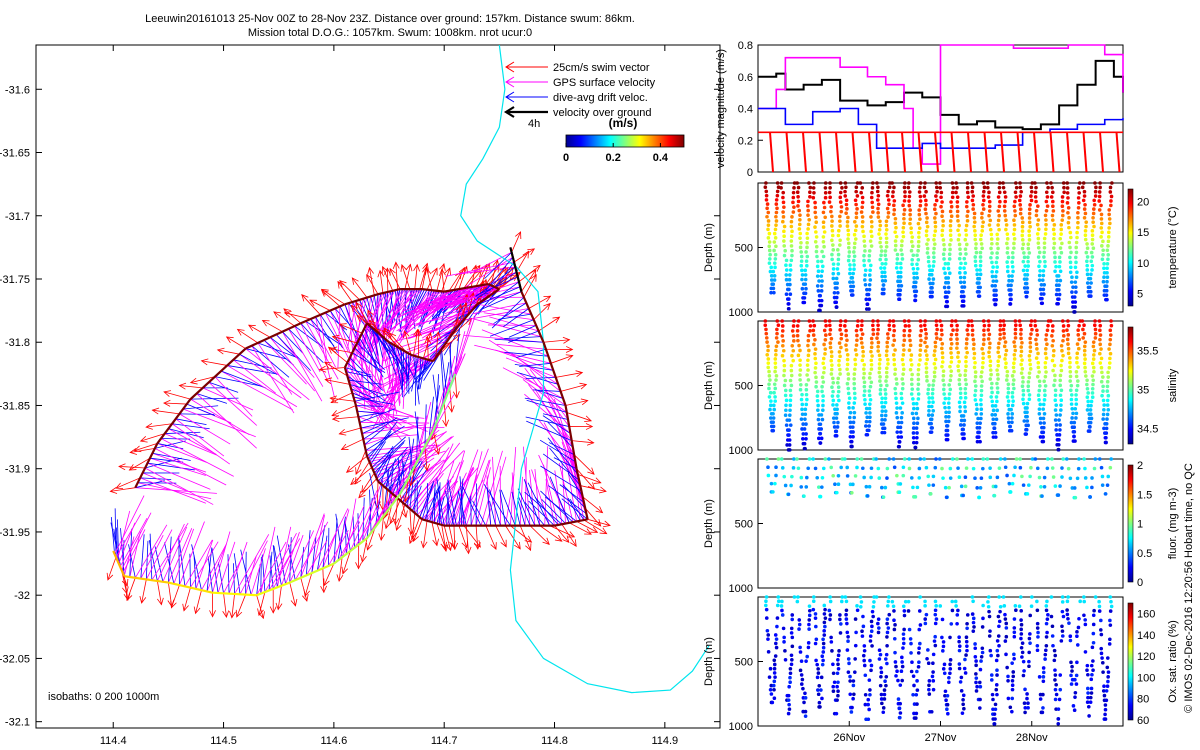  Describe the element at coordinates (273, 589) in the screenshot. I see `ground-track-segment` at that location.